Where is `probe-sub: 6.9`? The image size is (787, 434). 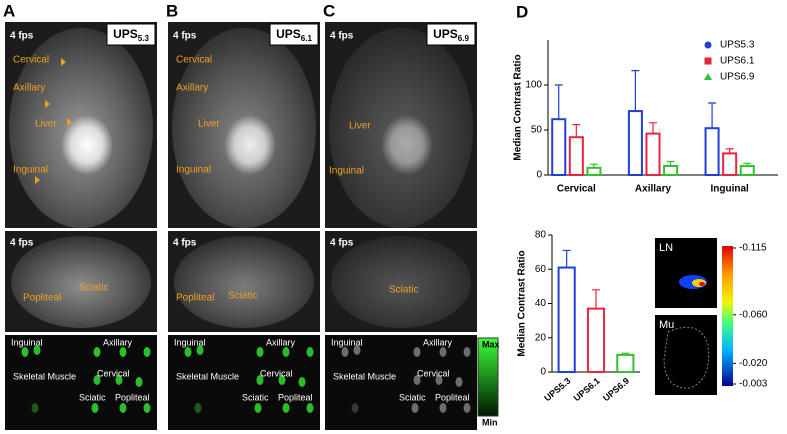
probe-sub: 6.9 is located at coordinates (464, 38).